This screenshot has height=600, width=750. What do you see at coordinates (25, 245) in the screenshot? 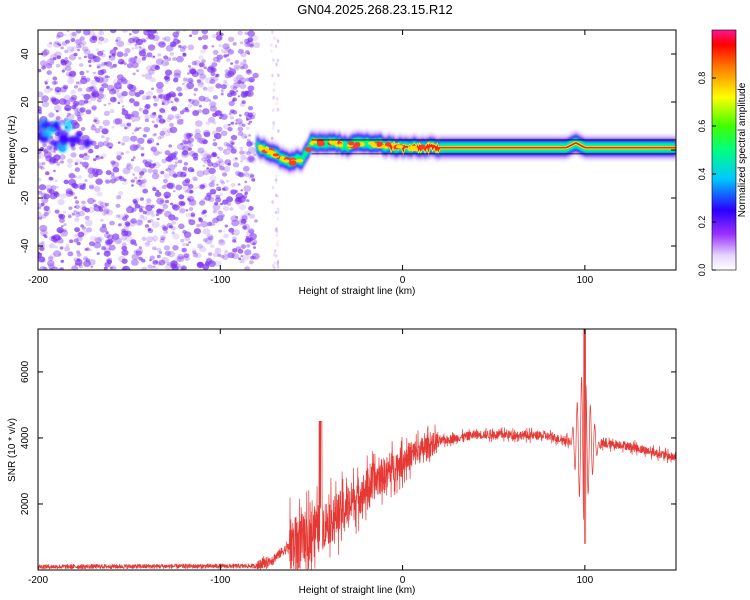
I see `spectrogram-y-tick-label: -40` at bounding box center [25, 245].